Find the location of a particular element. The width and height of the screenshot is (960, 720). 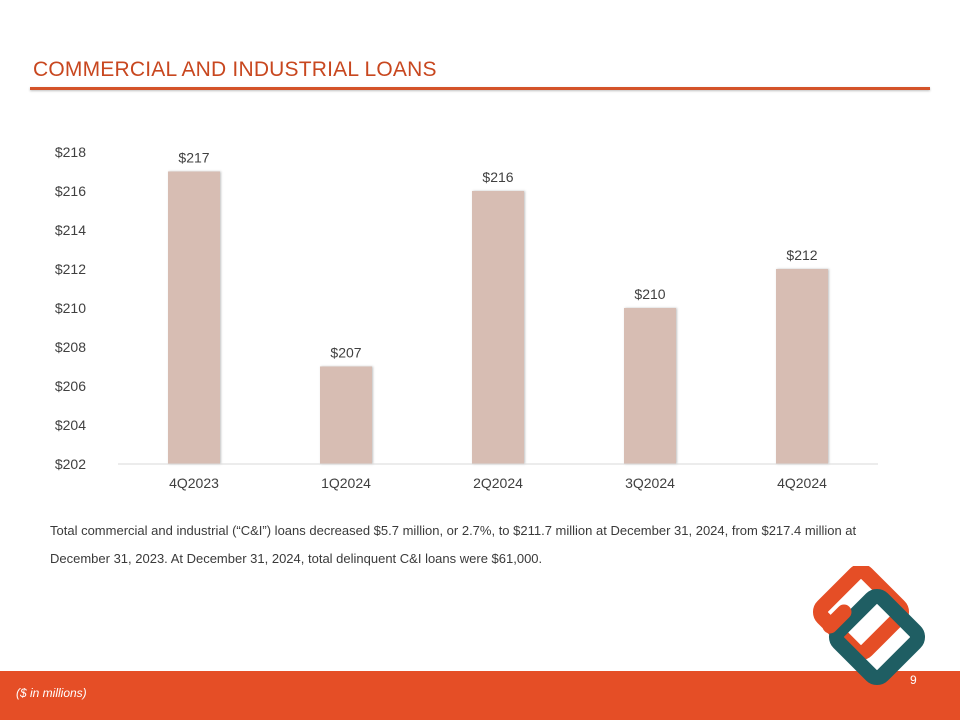

x-tick-label: 2Q2024 is located at coordinates (498, 483).